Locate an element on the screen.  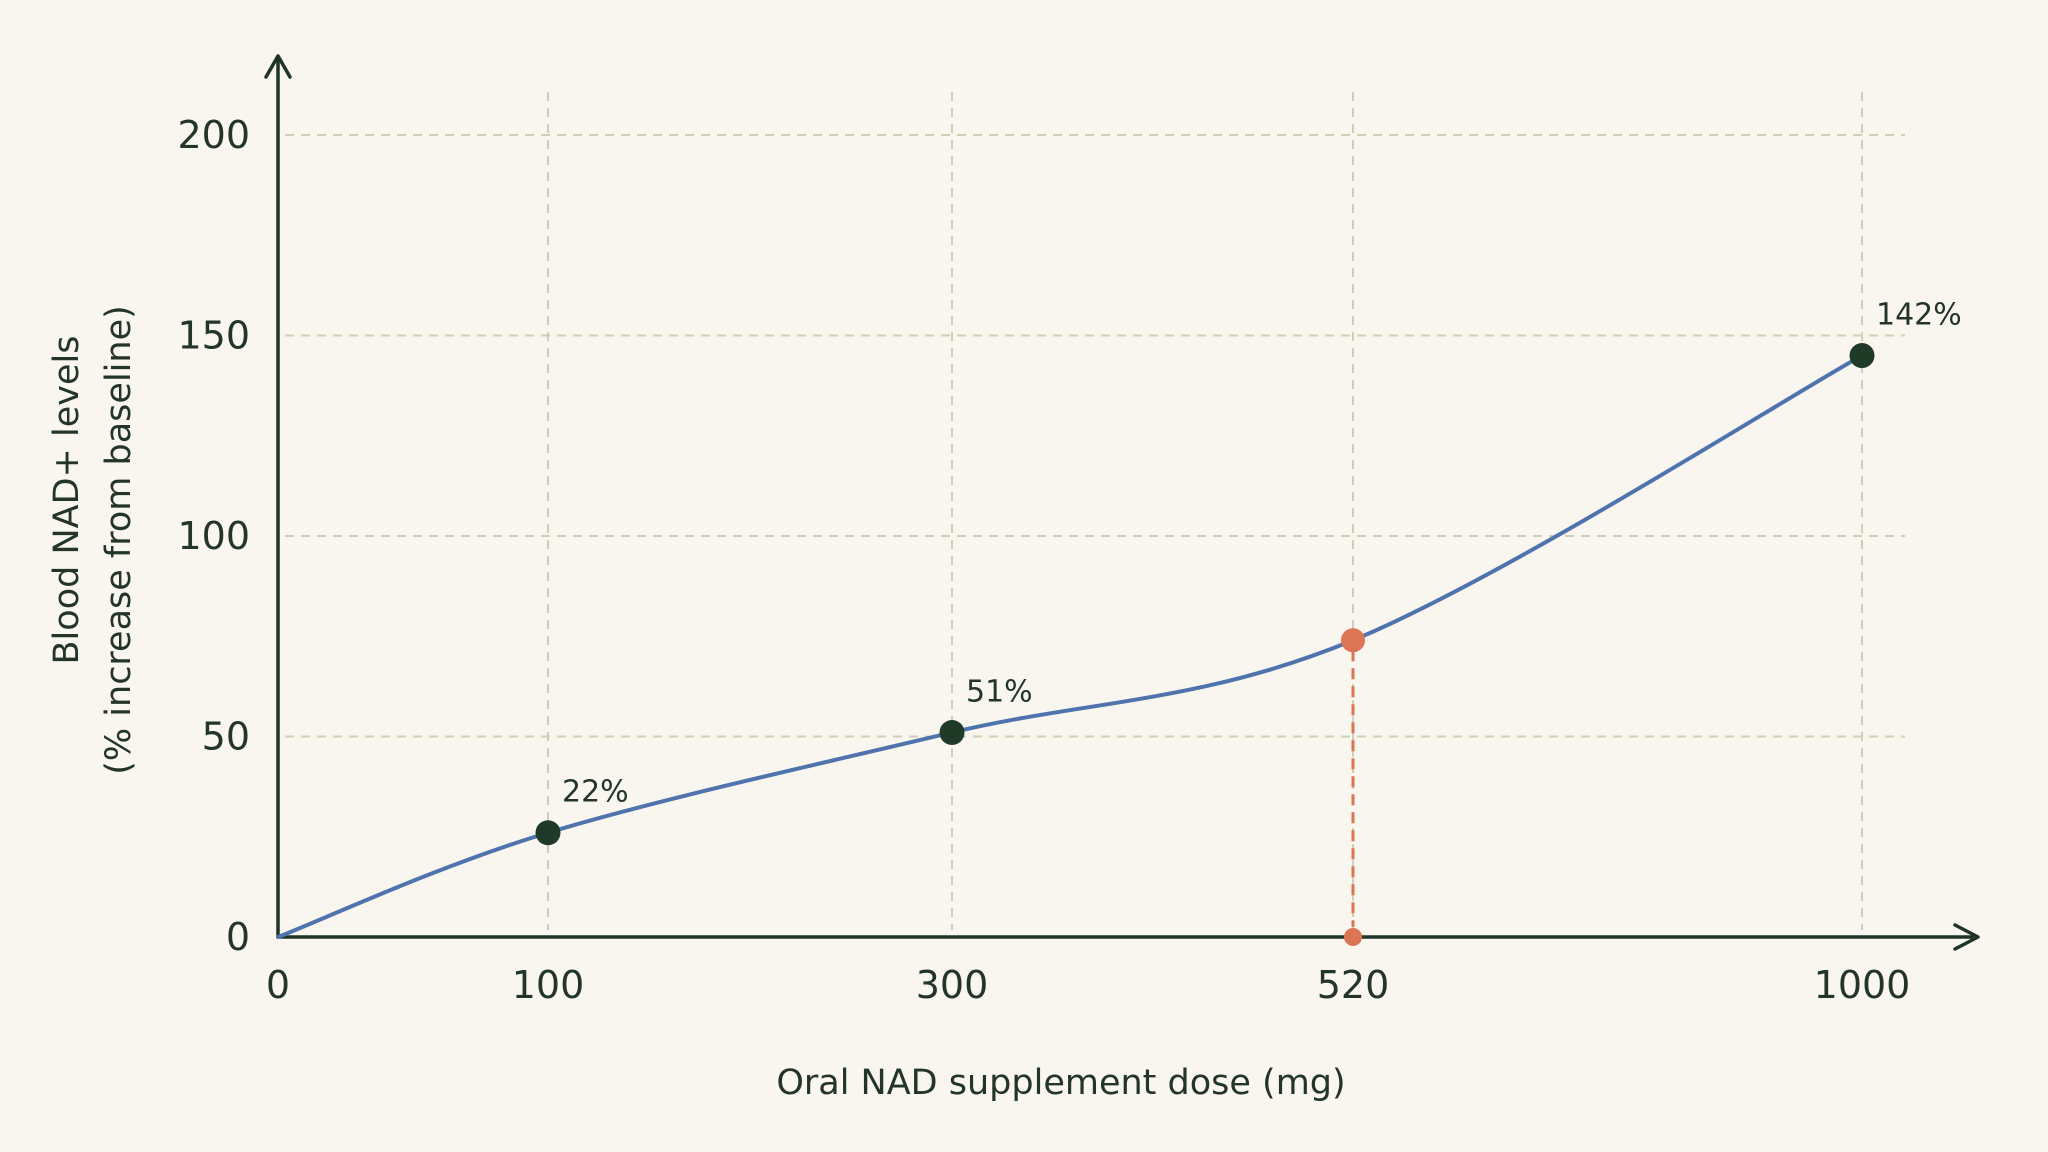
x-tick-label-100: 100 is located at coordinates (548, 985).